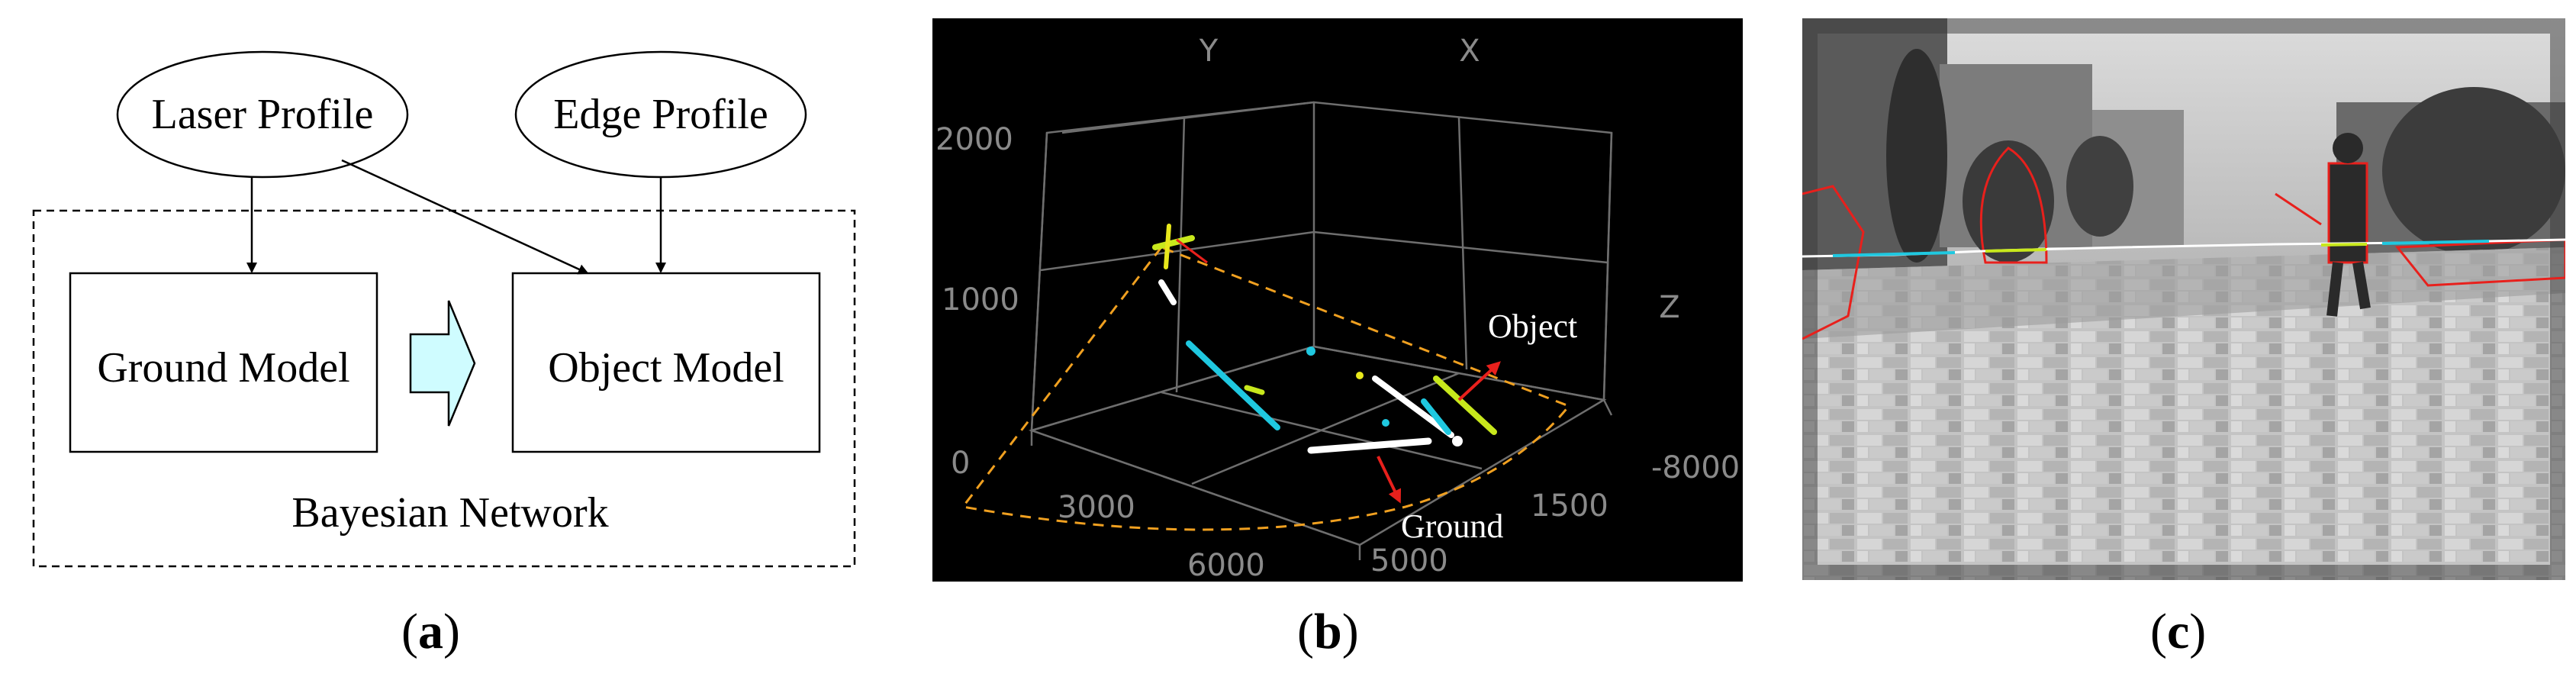  Describe the element at coordinates (1669, 307) in the screenshot. I see `axis-z-label: Z` at that location.